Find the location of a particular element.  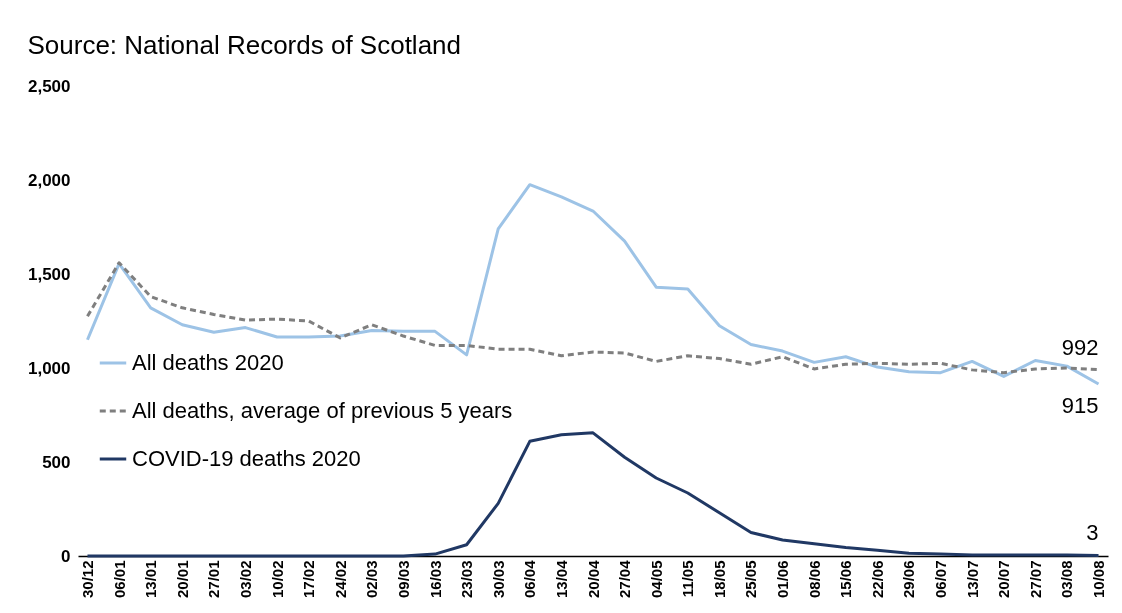

x-tick-label: 23/03 is located at coordinates (467, 579).